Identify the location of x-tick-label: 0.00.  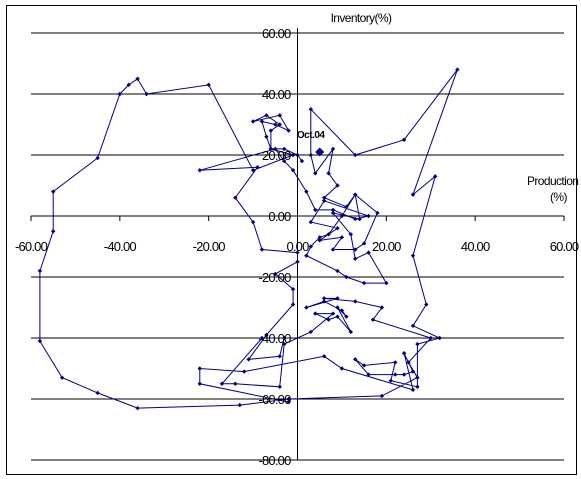
(297, 246).